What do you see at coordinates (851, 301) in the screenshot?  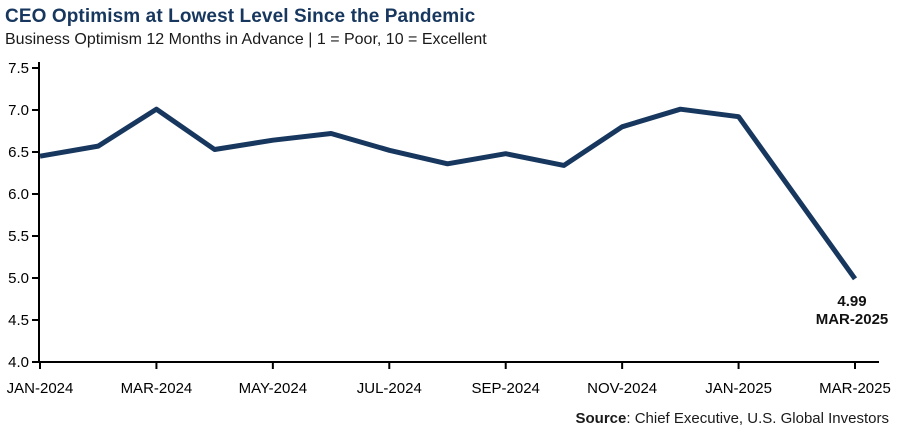 I see `annotation-value-label: 4.99` at bounding box center [851, 301].